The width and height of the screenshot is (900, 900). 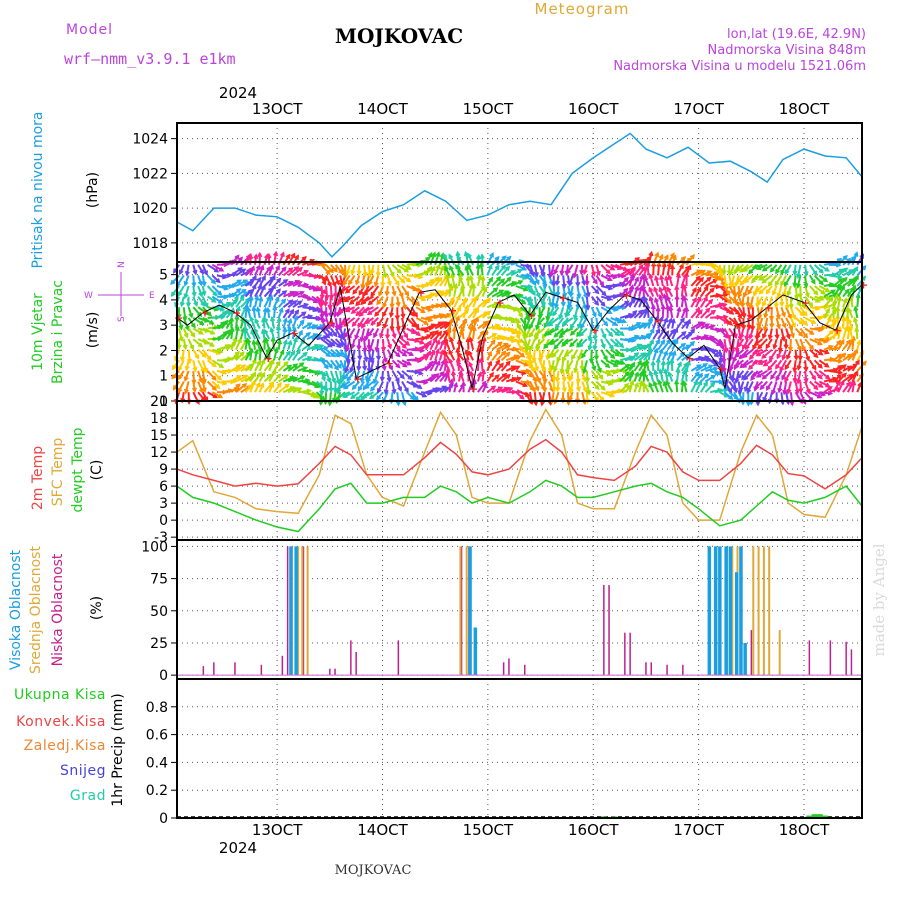 I want to click on mid-cloud-bar, so click(x=732, y=611).